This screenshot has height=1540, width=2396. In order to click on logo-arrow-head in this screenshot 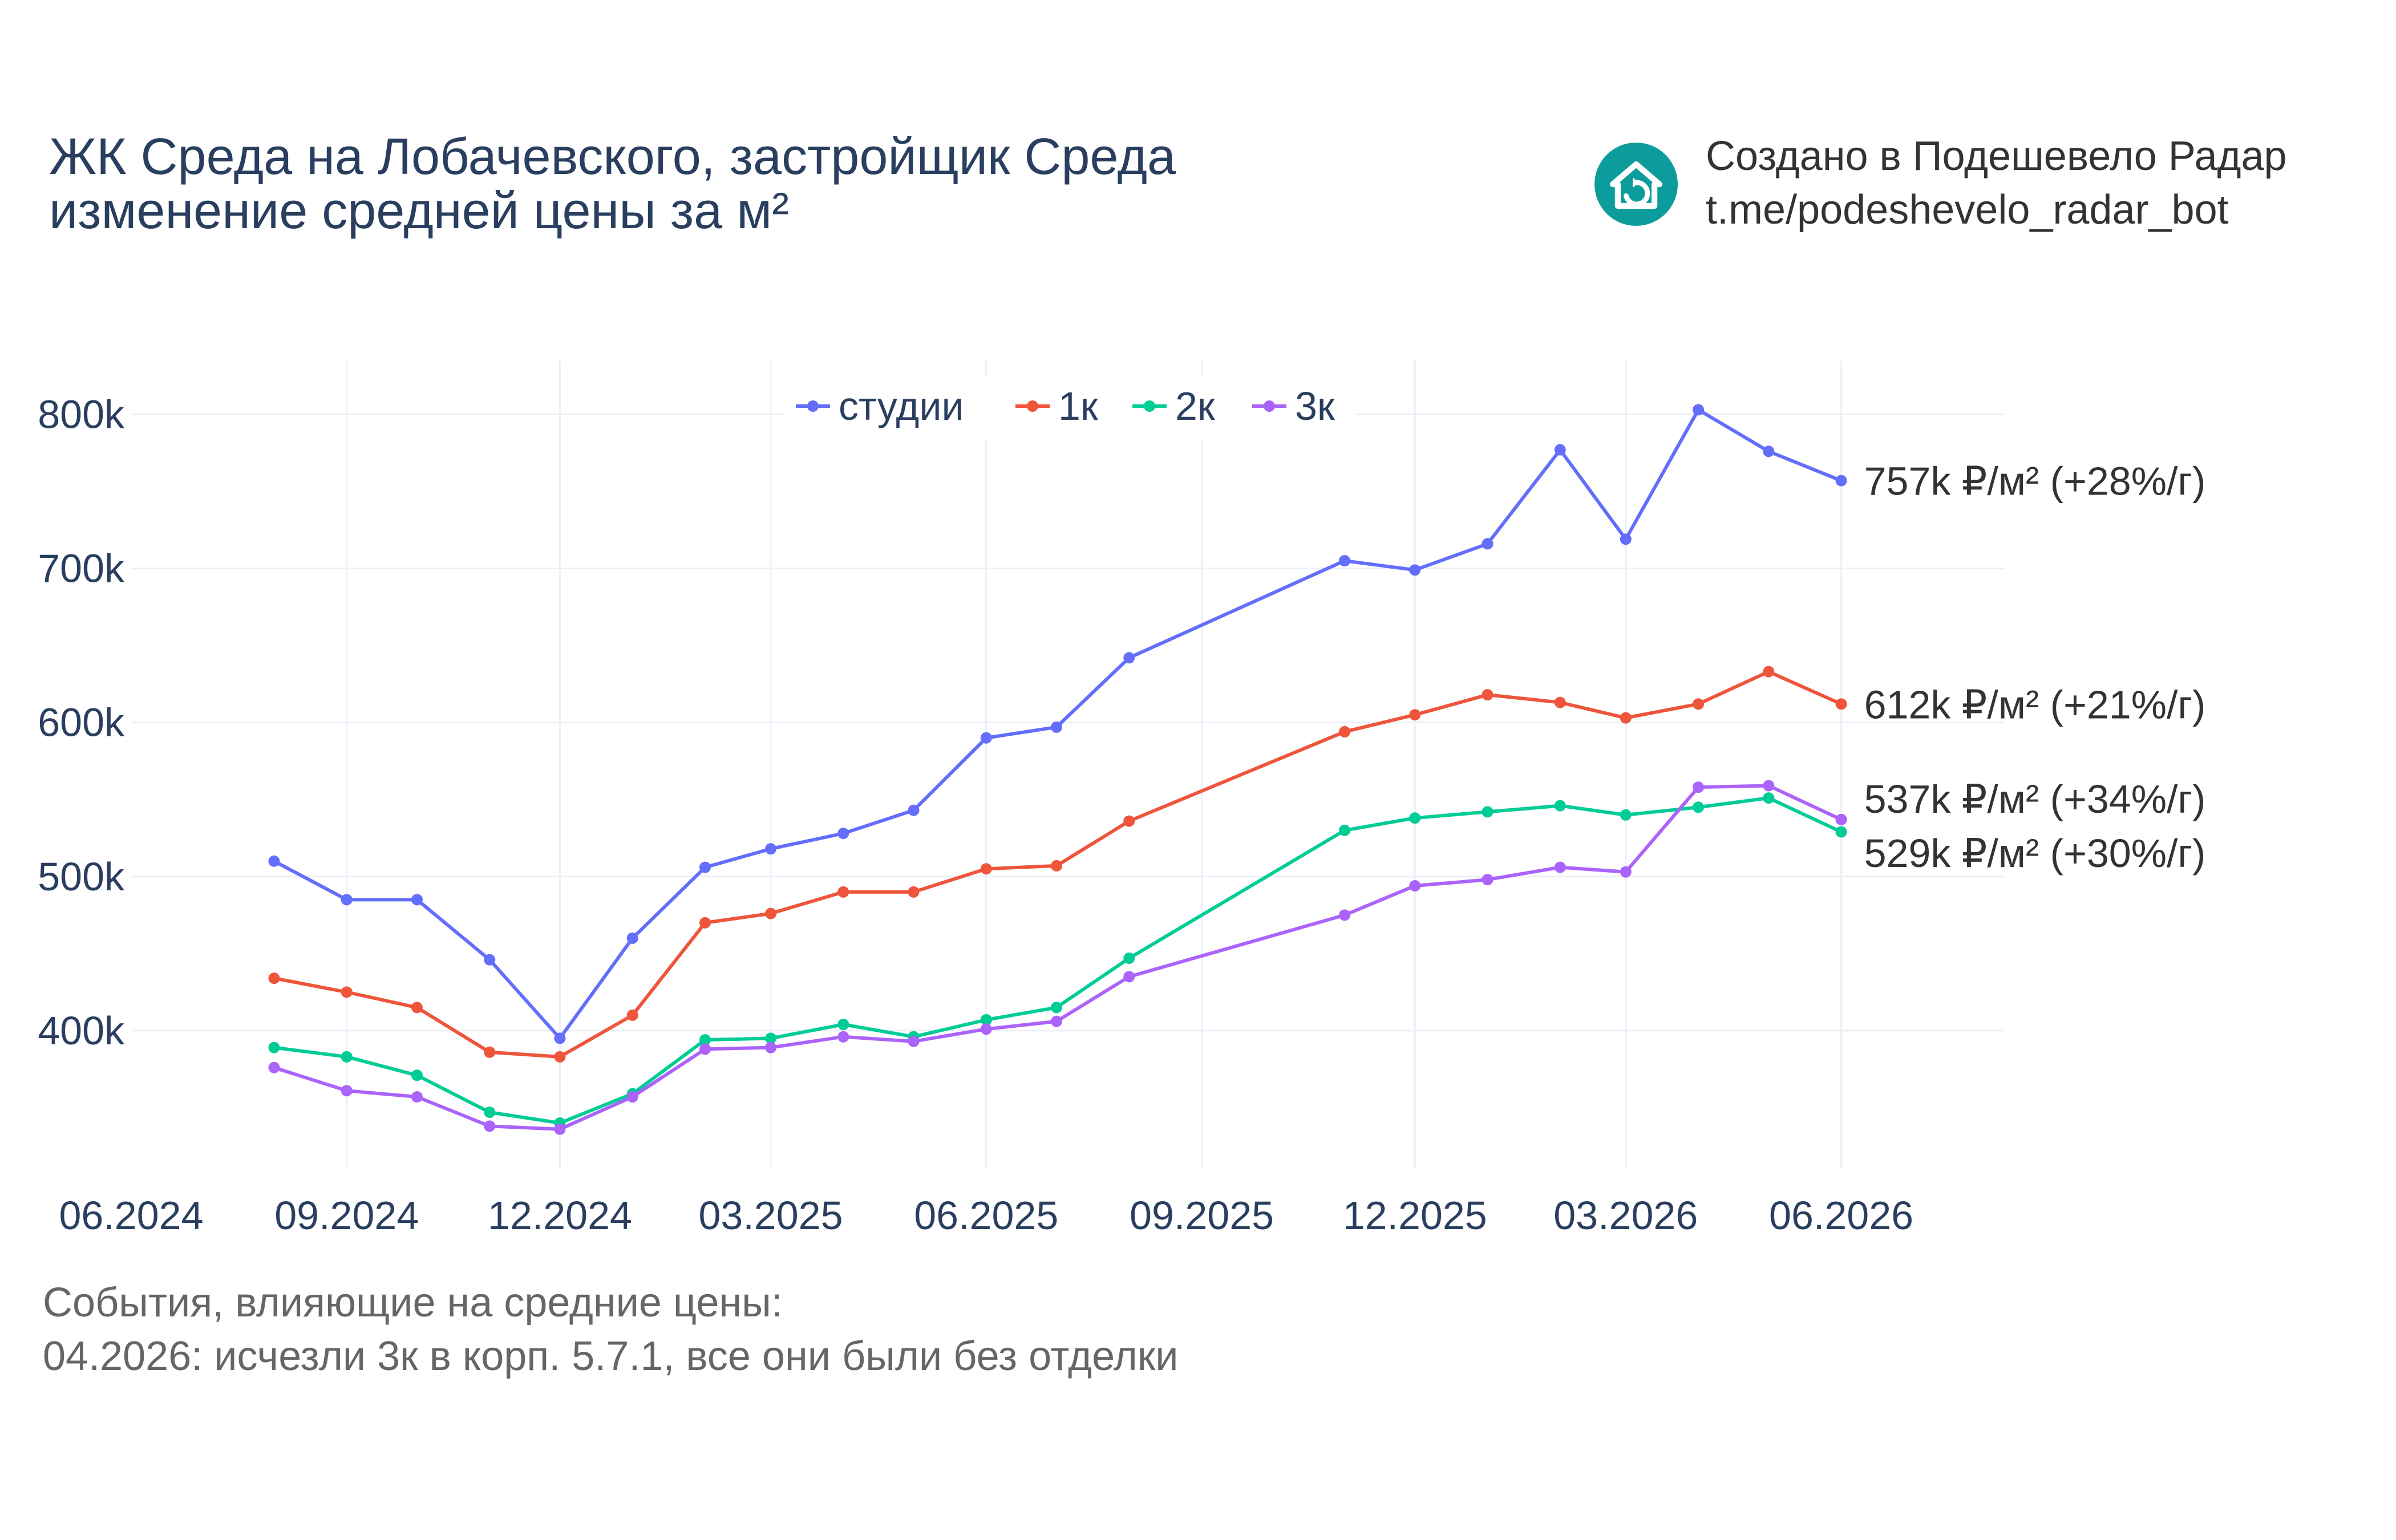, I will do `click(1636, 182)`.